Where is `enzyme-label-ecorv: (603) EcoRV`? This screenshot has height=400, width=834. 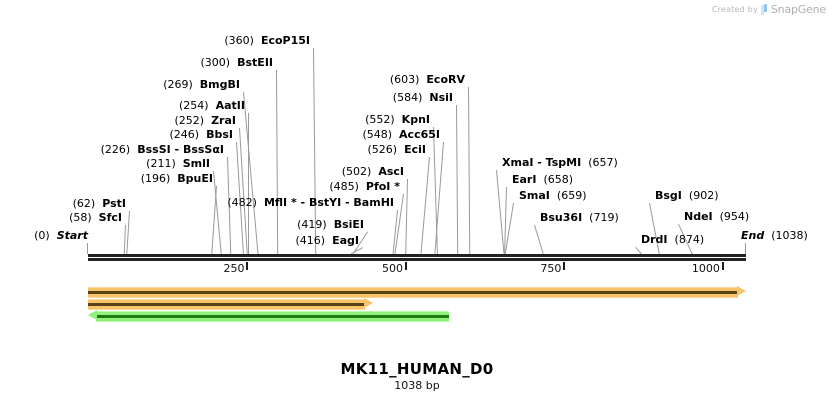 enzyme-label-ecorv: (603) EcoRV is located at coordinates (232, 80).